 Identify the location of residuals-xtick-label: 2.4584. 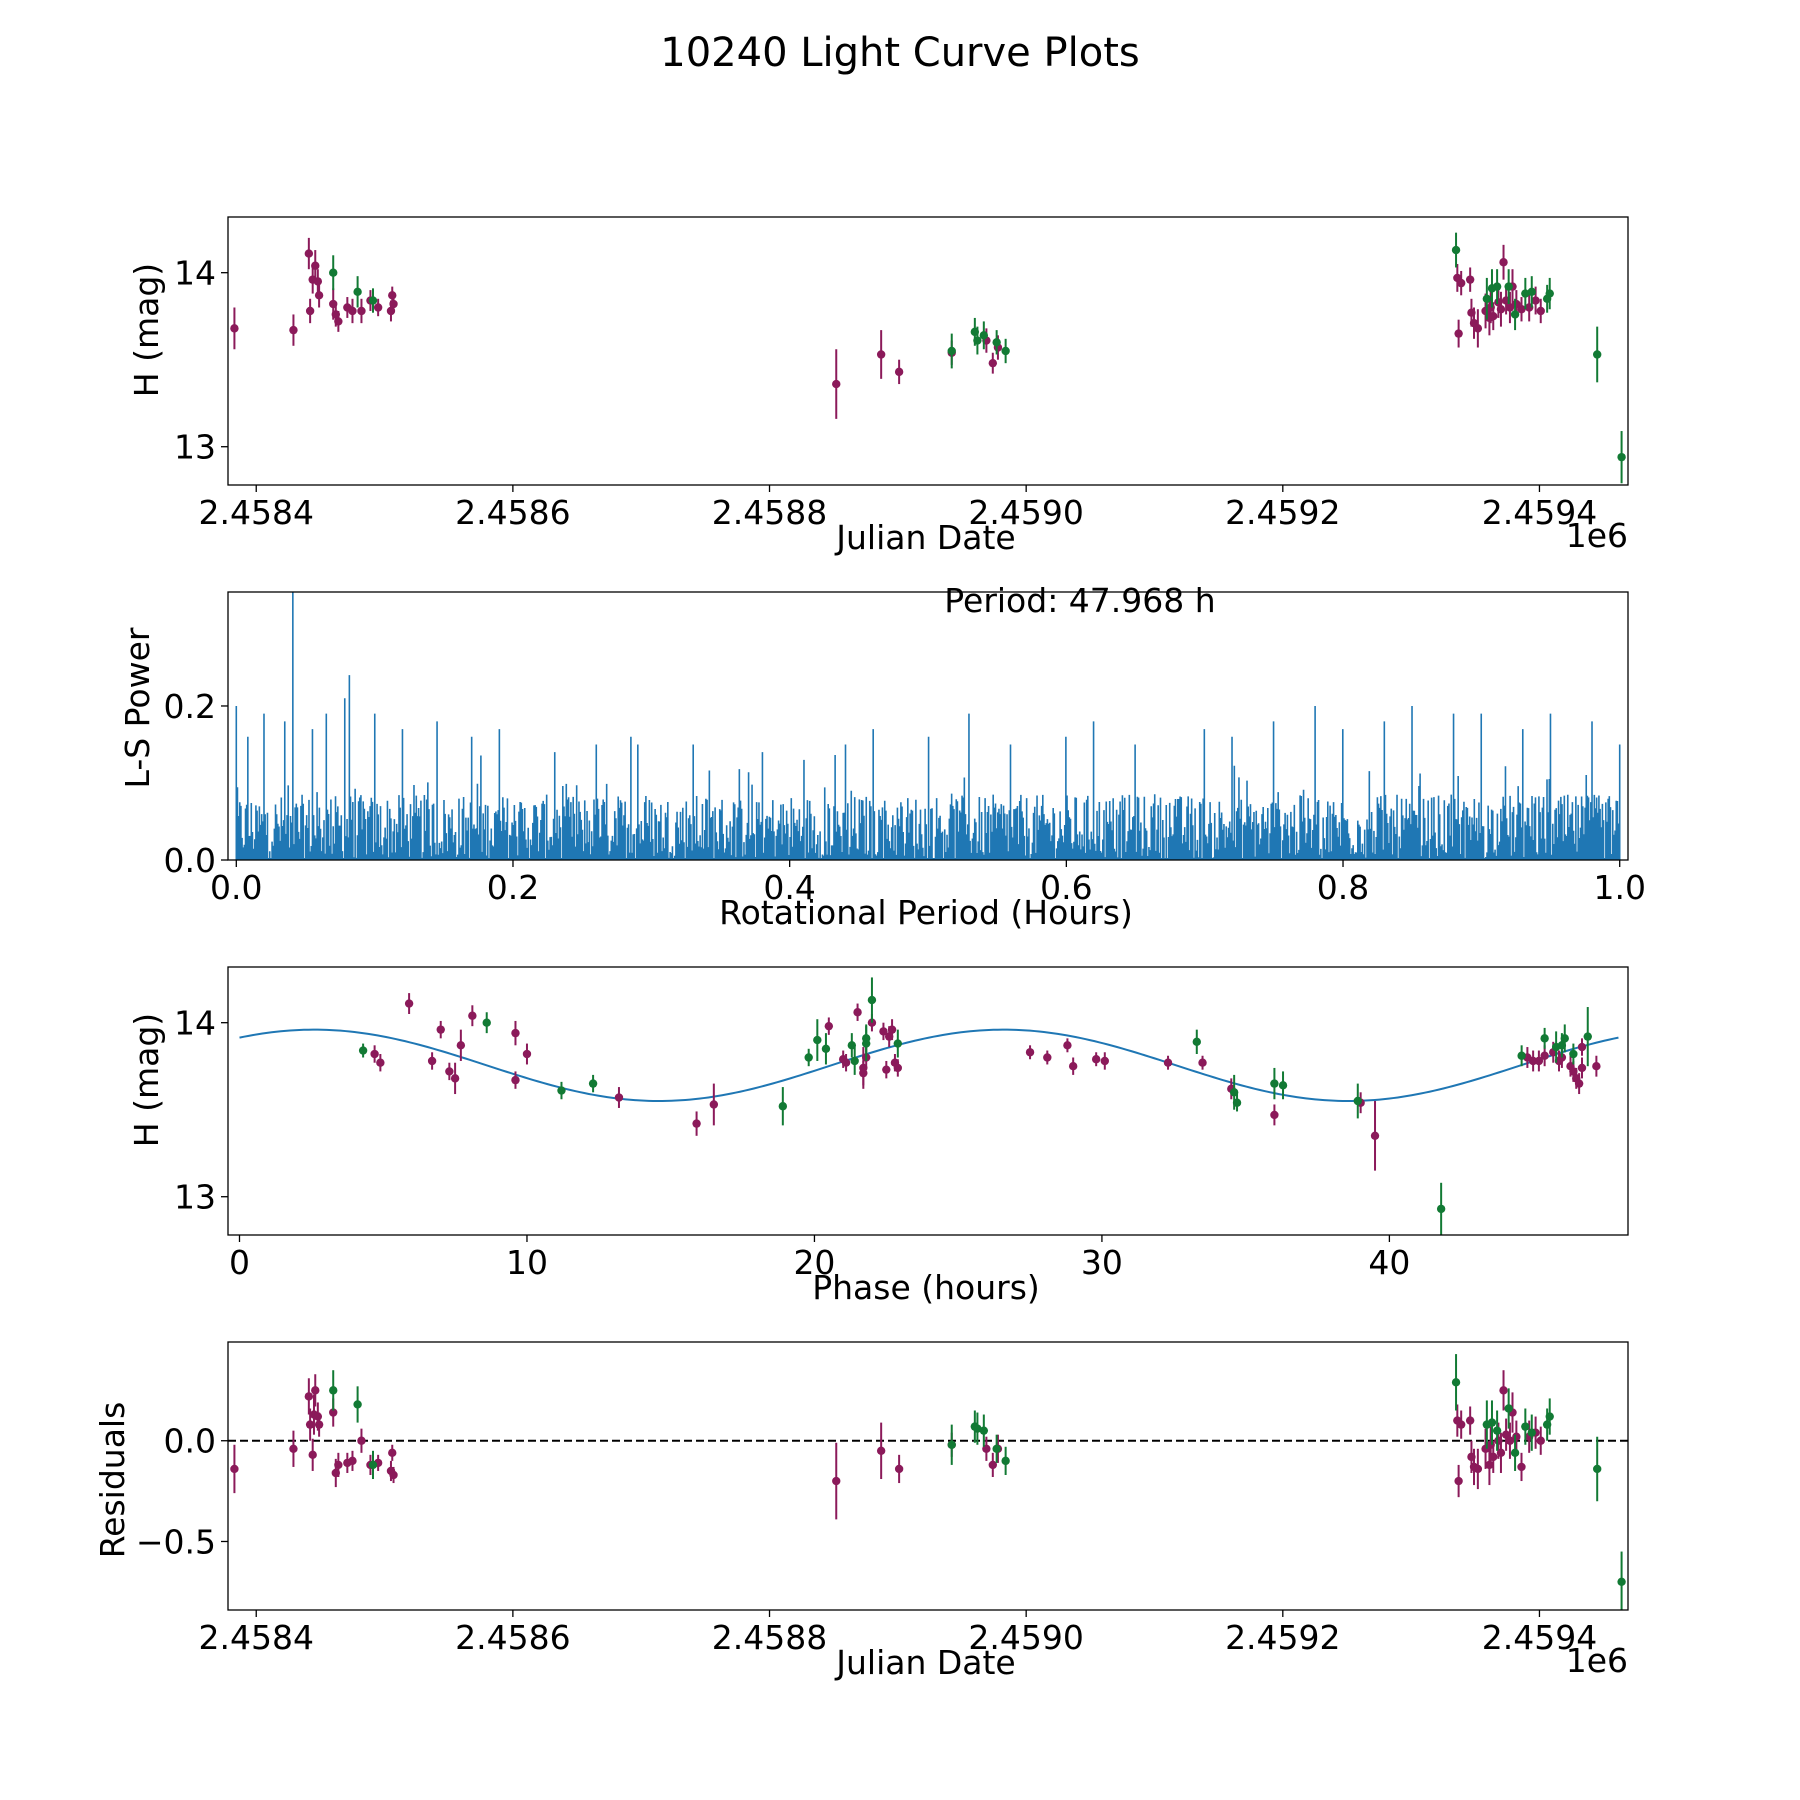
(255, 1637).